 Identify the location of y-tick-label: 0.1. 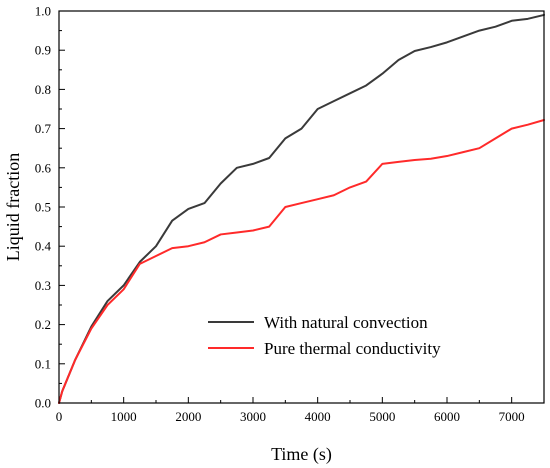
(43, 363).